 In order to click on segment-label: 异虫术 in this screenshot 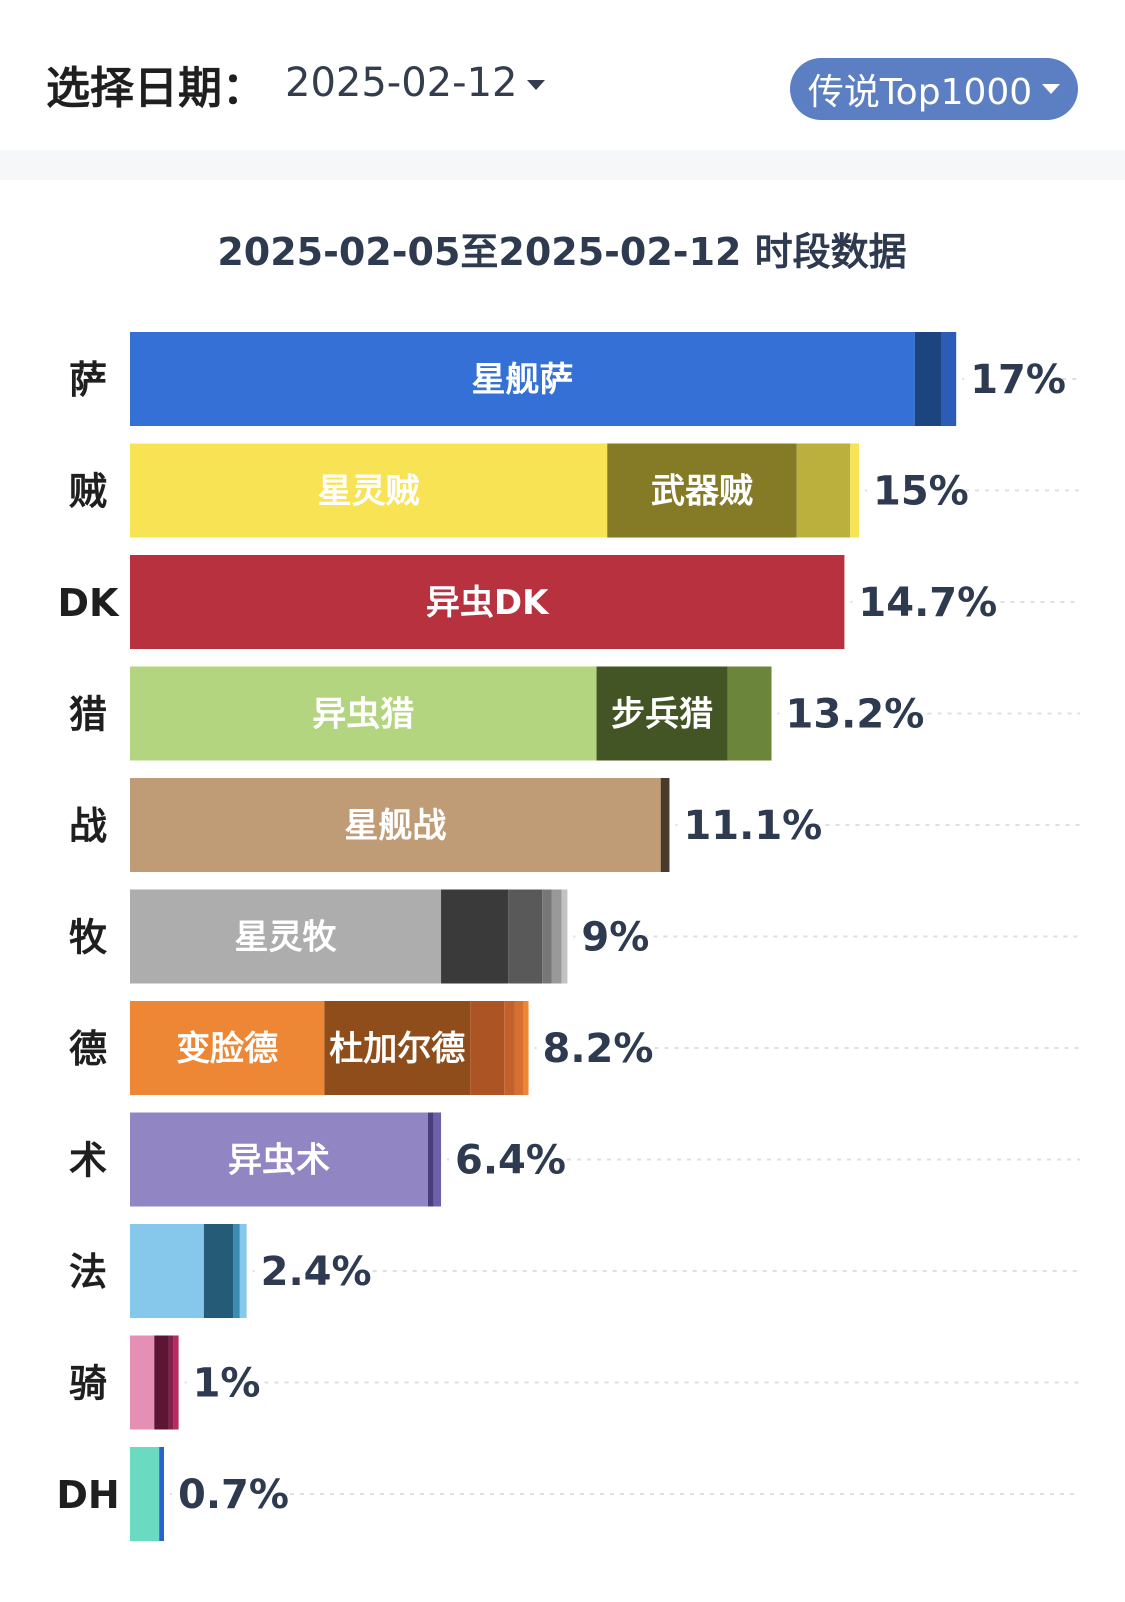, I will do `click(279, 1161)`.